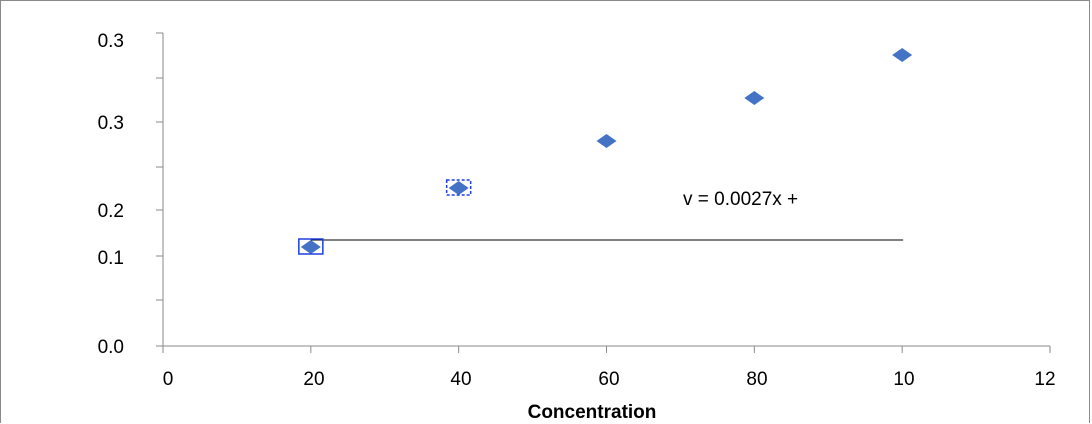 This screenshot has height=424, width=1092. Describe the element at coordinates (159, 189) in the screenshot. I see `y-axis-ticks` at that location.